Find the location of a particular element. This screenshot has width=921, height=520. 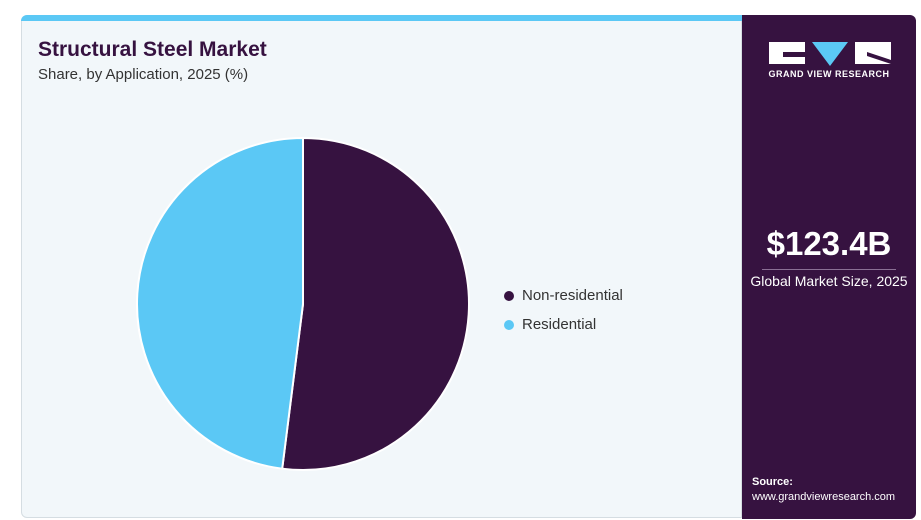

legend-item-residential: Residential is located at coordinates (563, 324).